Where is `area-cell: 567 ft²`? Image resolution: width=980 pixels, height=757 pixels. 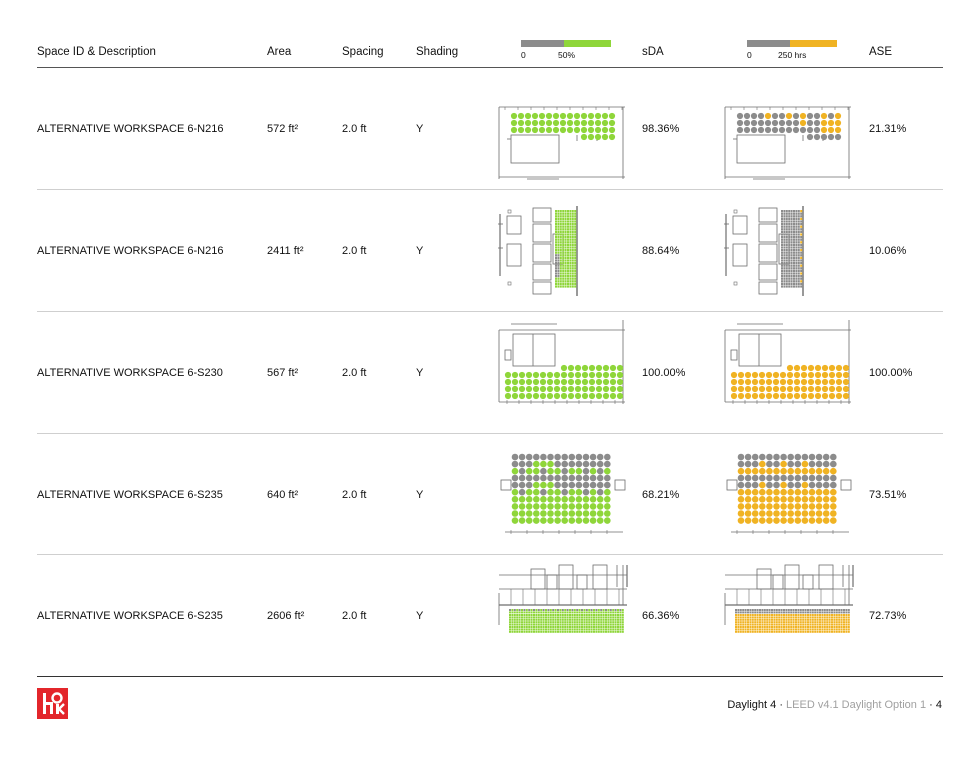 area-cell: 567 ft² is located at coordinates (283, 373).